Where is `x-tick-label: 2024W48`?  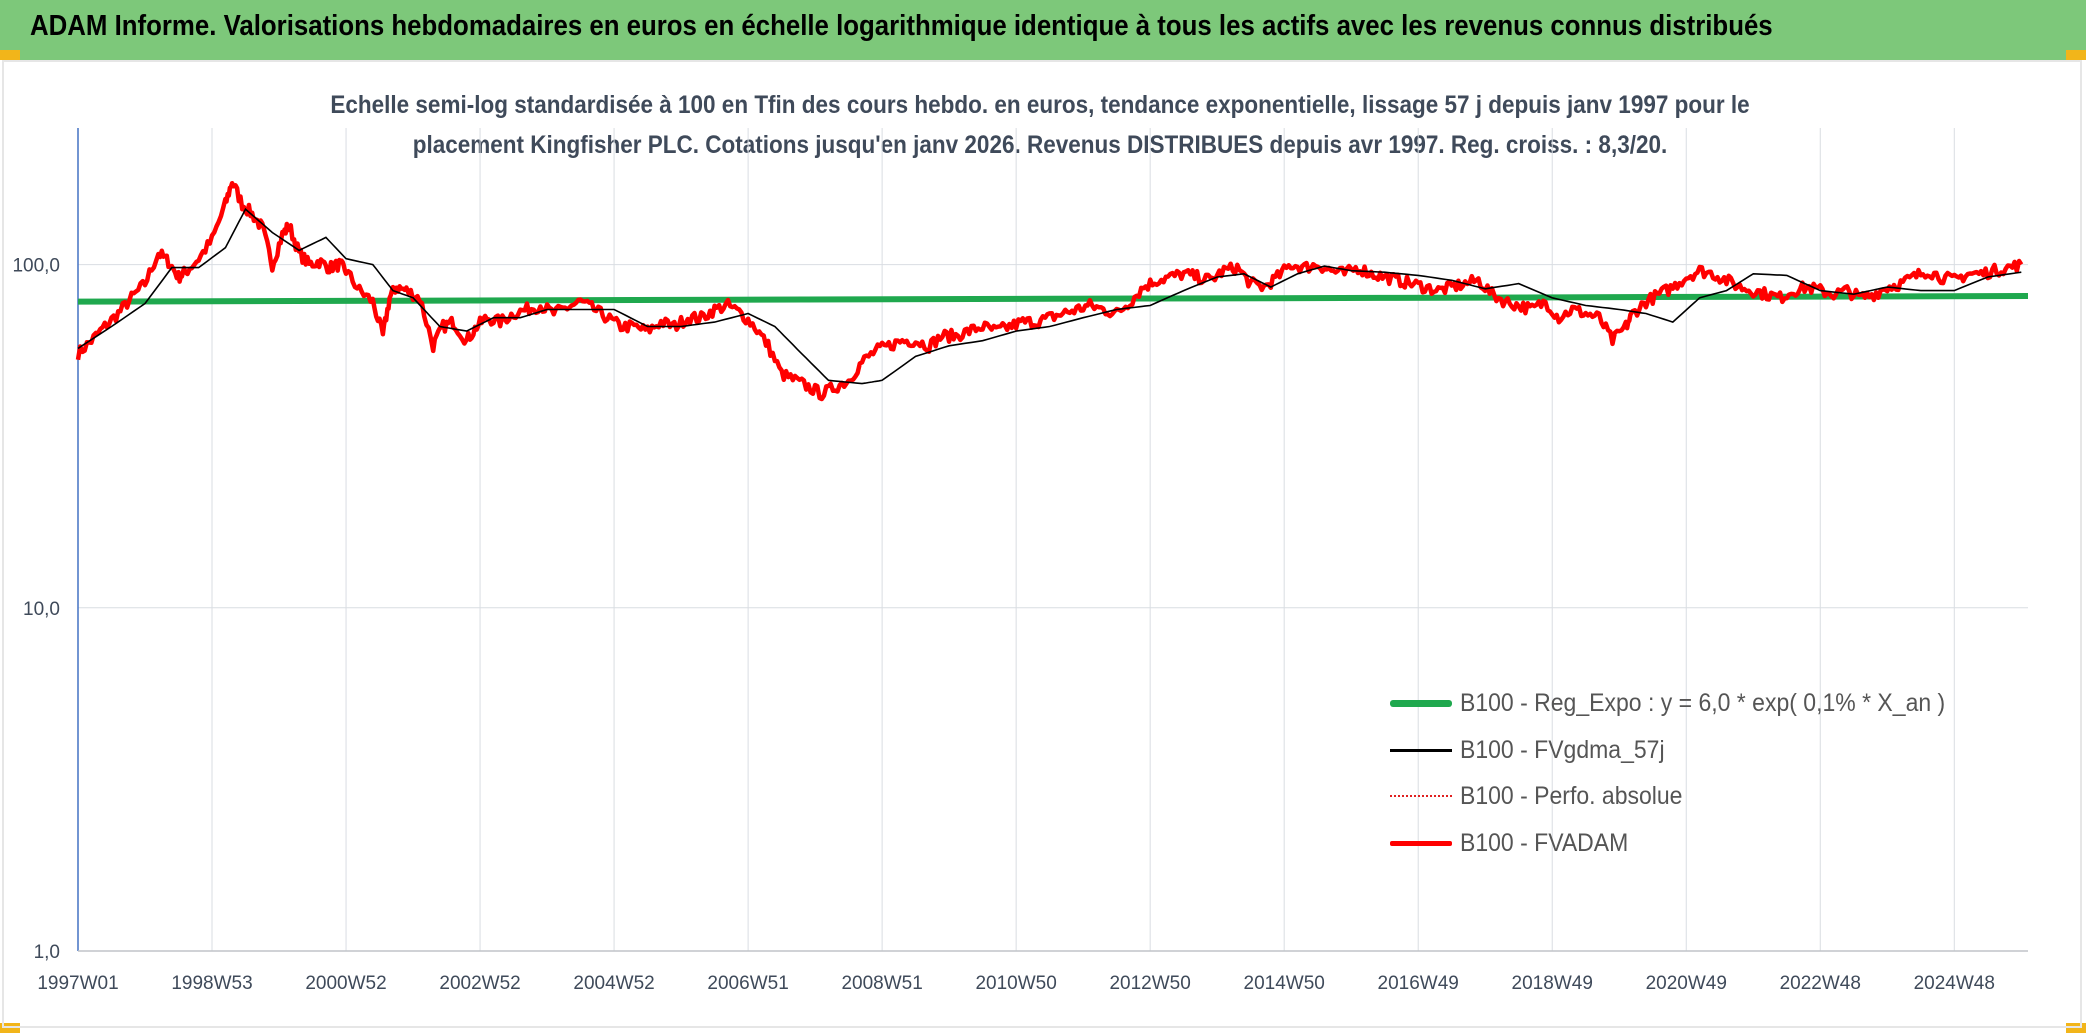 x-tick-label: 2024W48 is located at coordinates (1954, 983).